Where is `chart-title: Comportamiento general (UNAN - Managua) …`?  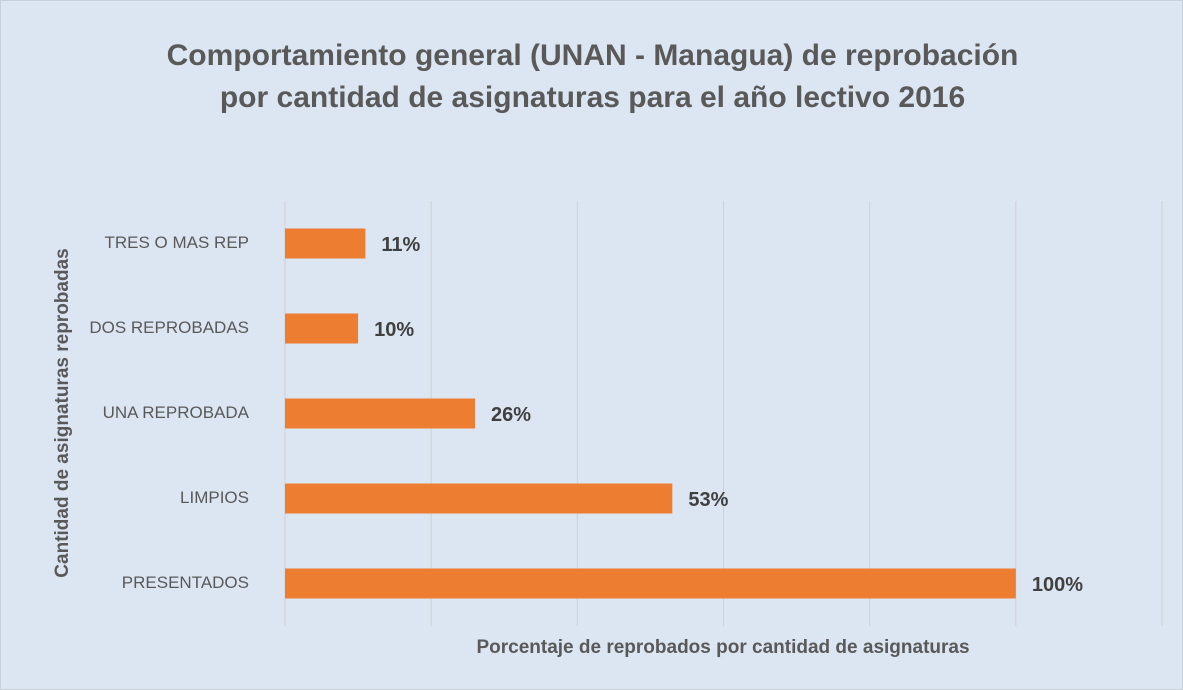
chart-title: Comportamiento general (UNAN - Managua) … is located at coordinates (592, 76).